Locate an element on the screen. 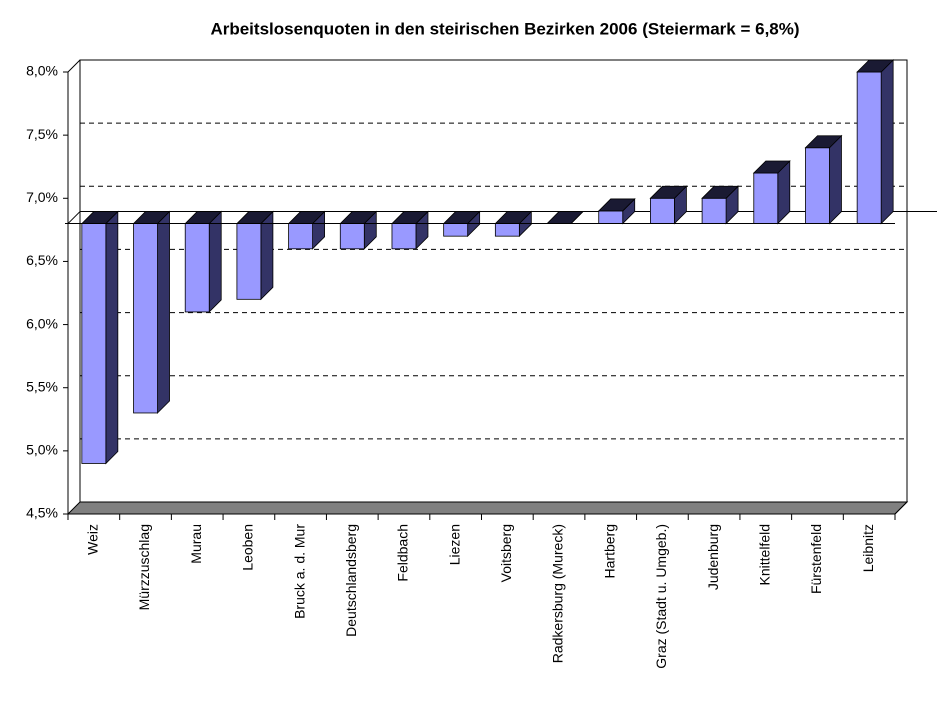 Image resolution: width=945 pixels, height=713 pixels. x-tick-label: Feldbach is located at coordinates (403, 553).